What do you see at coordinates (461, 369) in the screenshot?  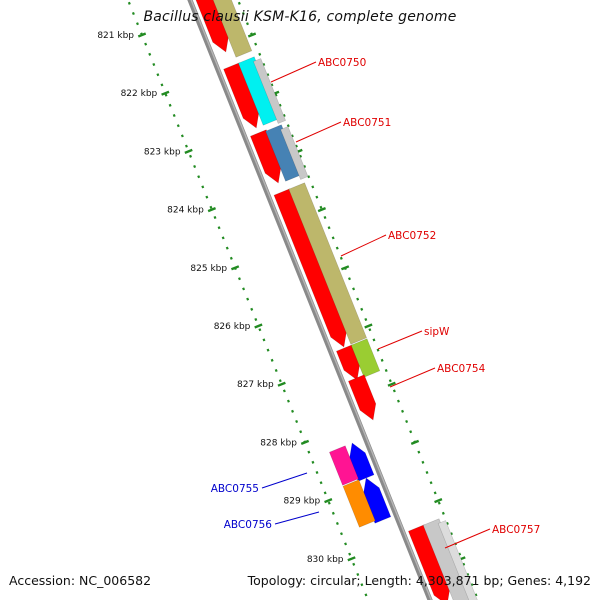 I see `gene-label-abc0754: ABC0754` at bounding box center [461, 369].